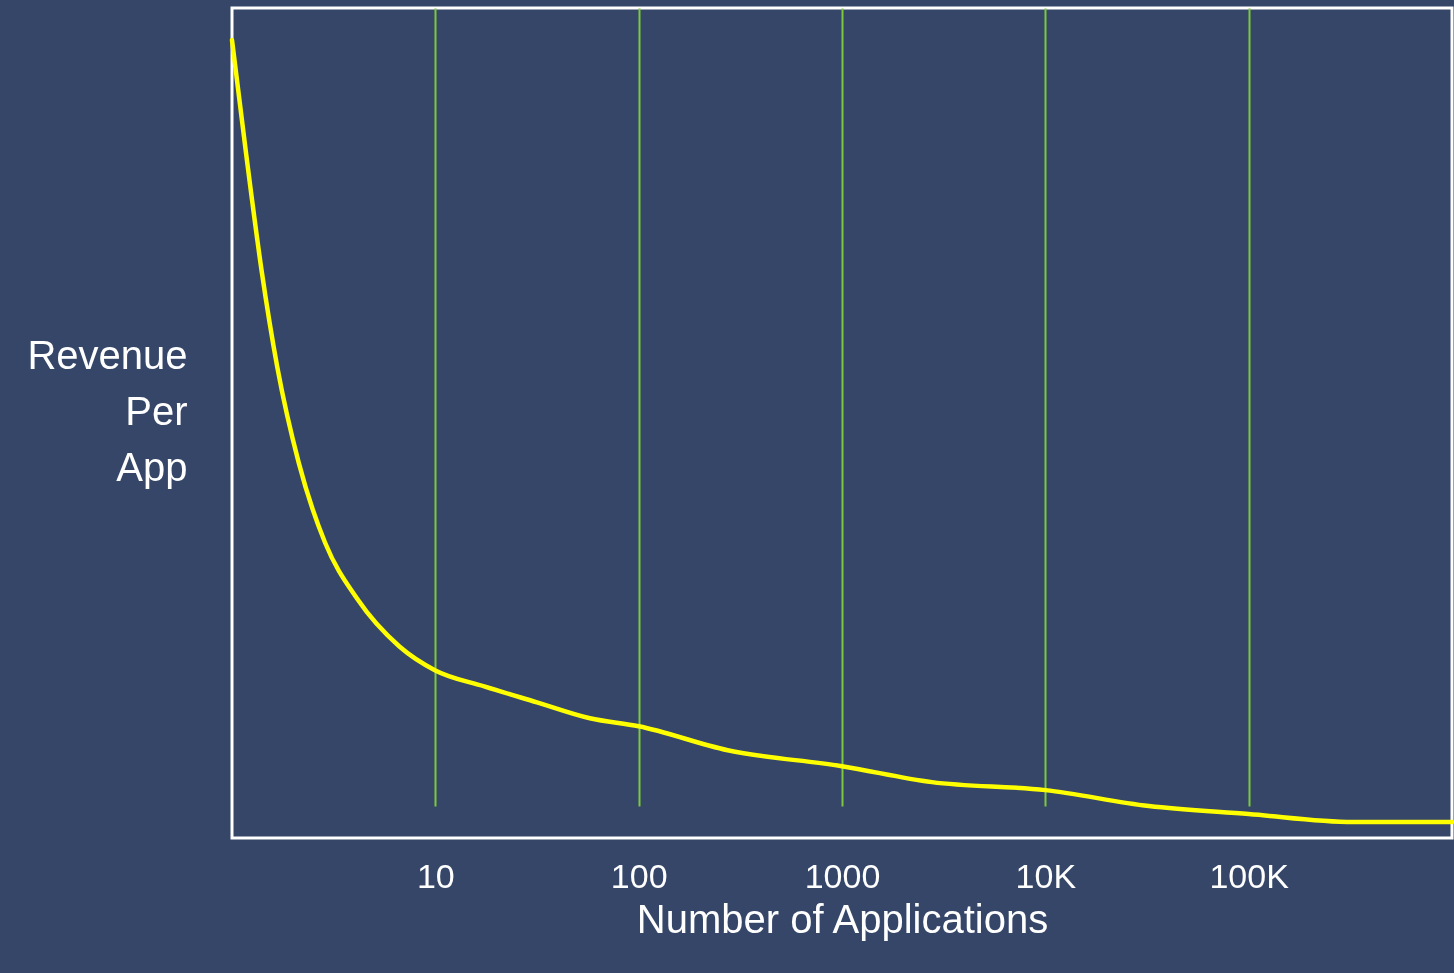  What do you see at coordinates (842, 918) in the screenshot?
I see `x-axis-title: Number of Applications` at bounding box center [842, 918].